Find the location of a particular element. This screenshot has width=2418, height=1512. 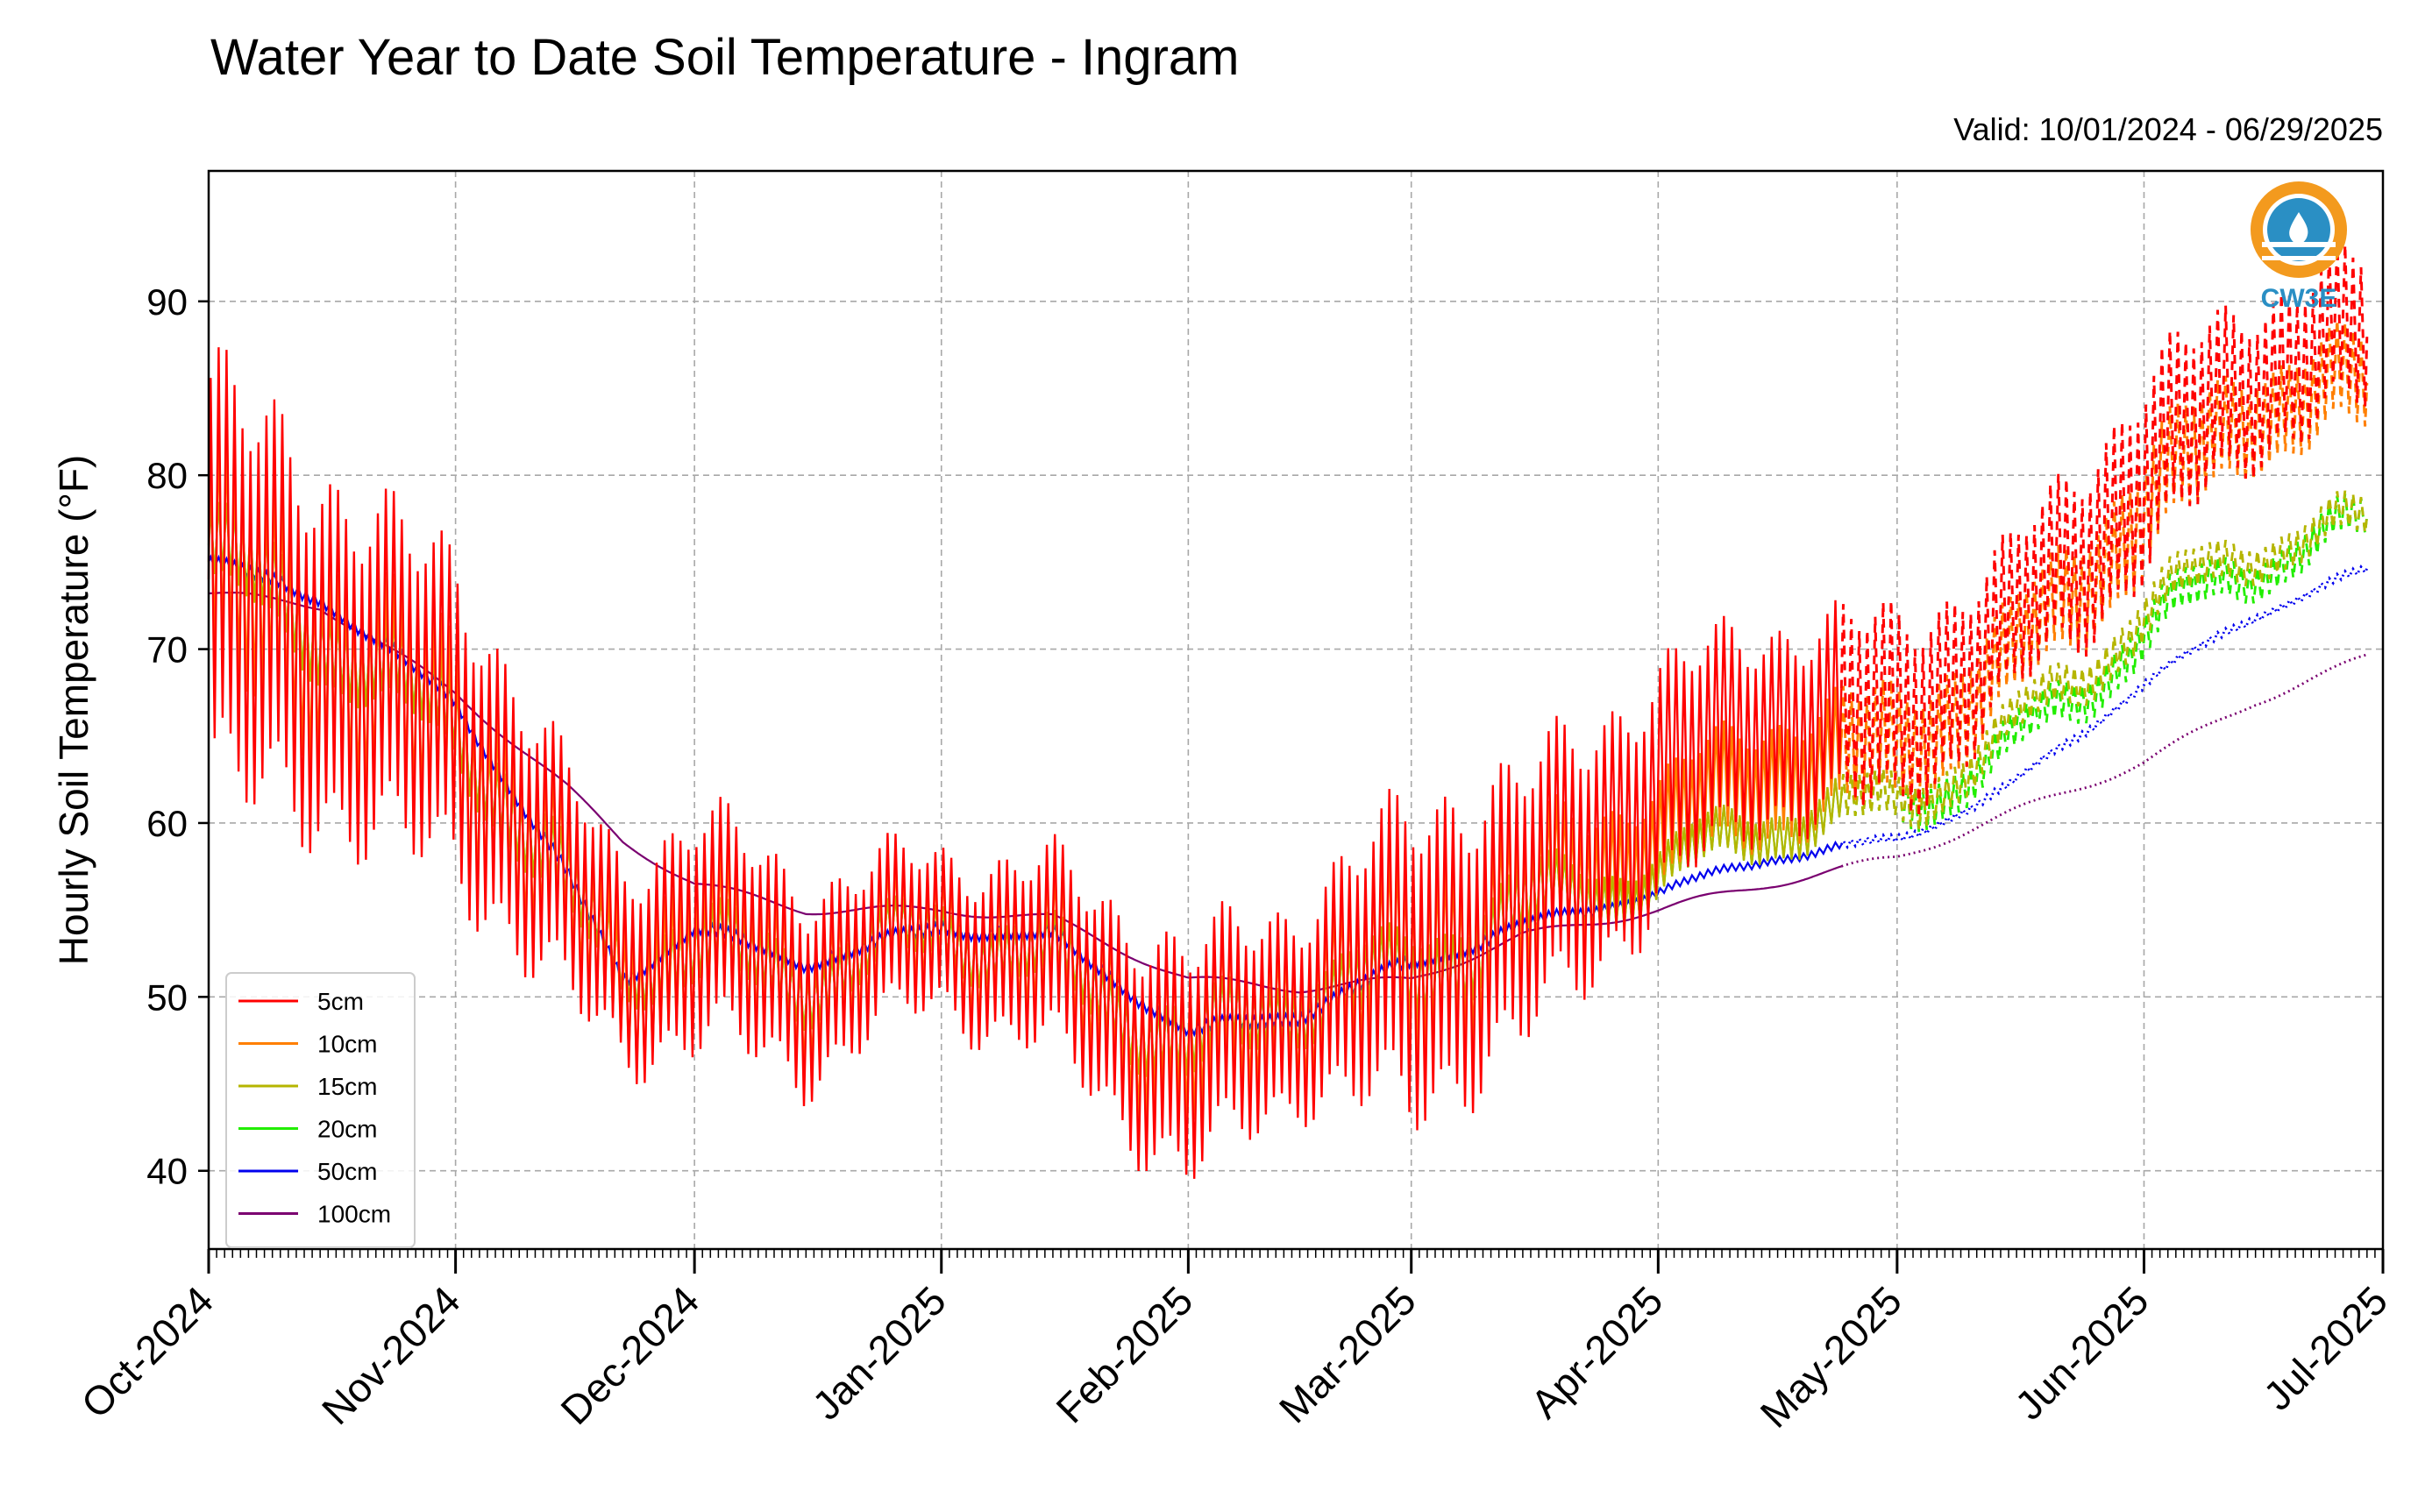

legend-label-5cm: 5cm is located at coordinates (340, 1001).